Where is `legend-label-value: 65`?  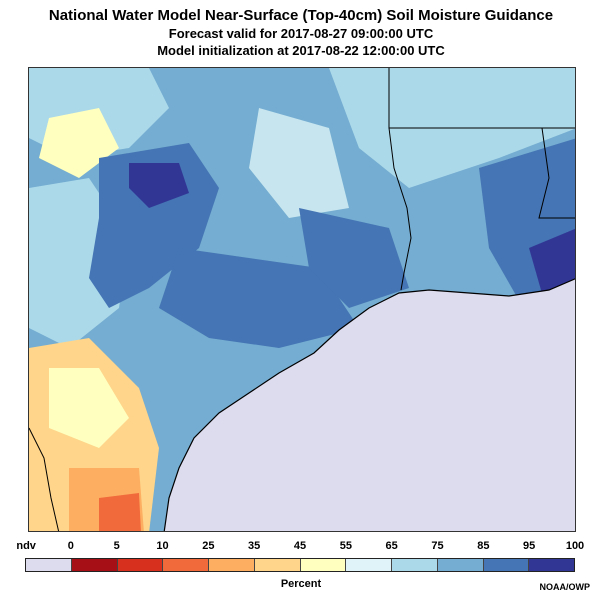
legend-label-value: 65 is located at coordinates (391, 546).